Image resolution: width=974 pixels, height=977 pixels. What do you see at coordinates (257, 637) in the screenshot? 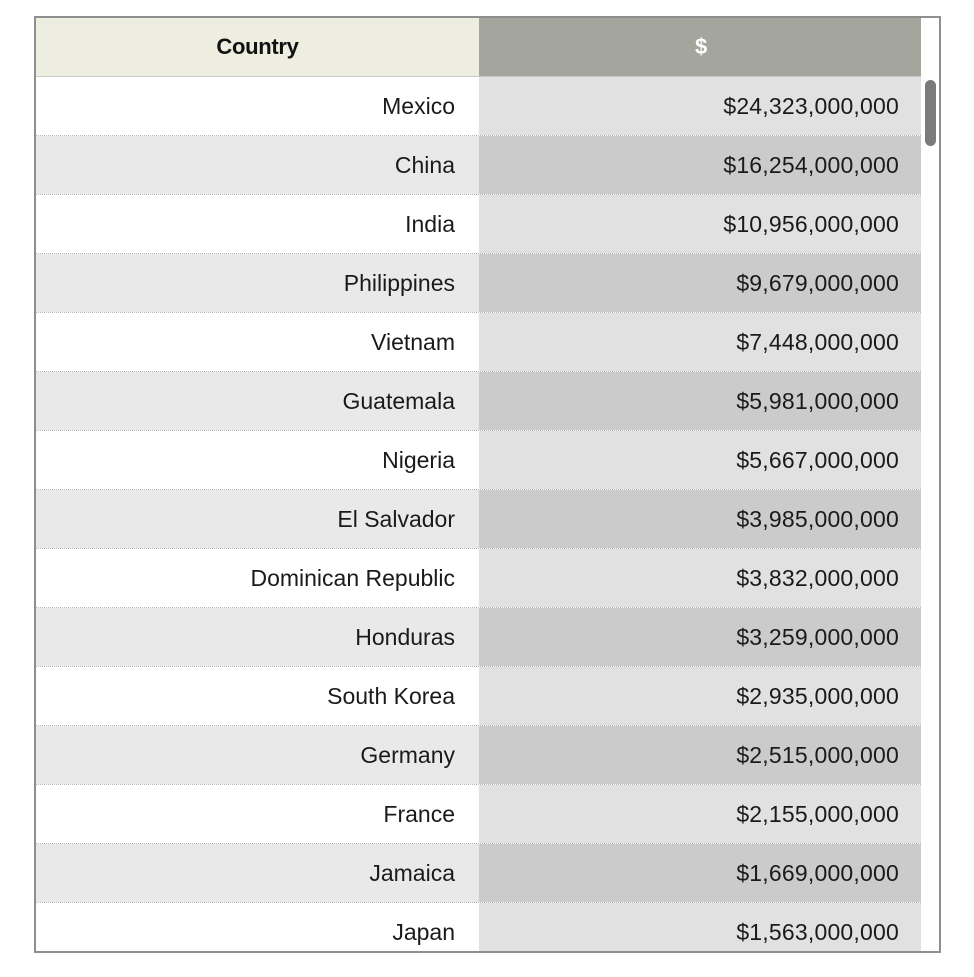
I see `country-cell: Honduras` at bounding box center [257, 637].